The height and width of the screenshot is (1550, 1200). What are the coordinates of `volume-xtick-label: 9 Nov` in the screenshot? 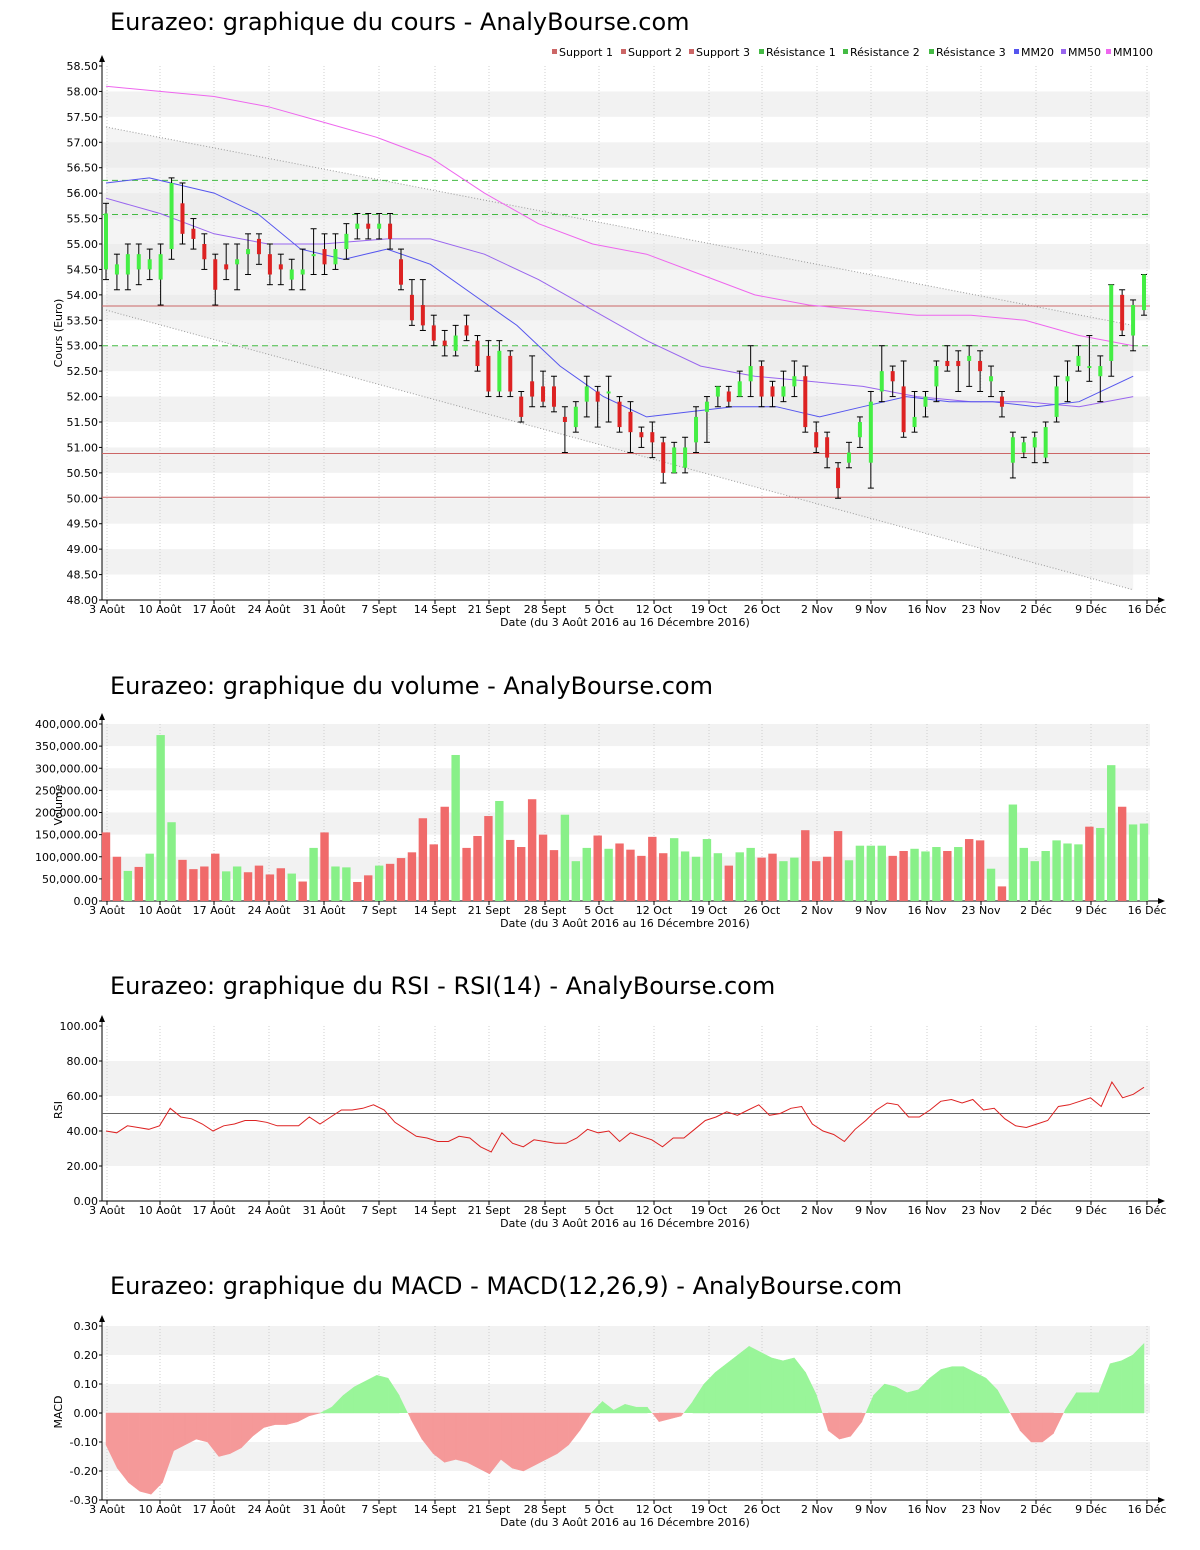 It's located at (871, 910).